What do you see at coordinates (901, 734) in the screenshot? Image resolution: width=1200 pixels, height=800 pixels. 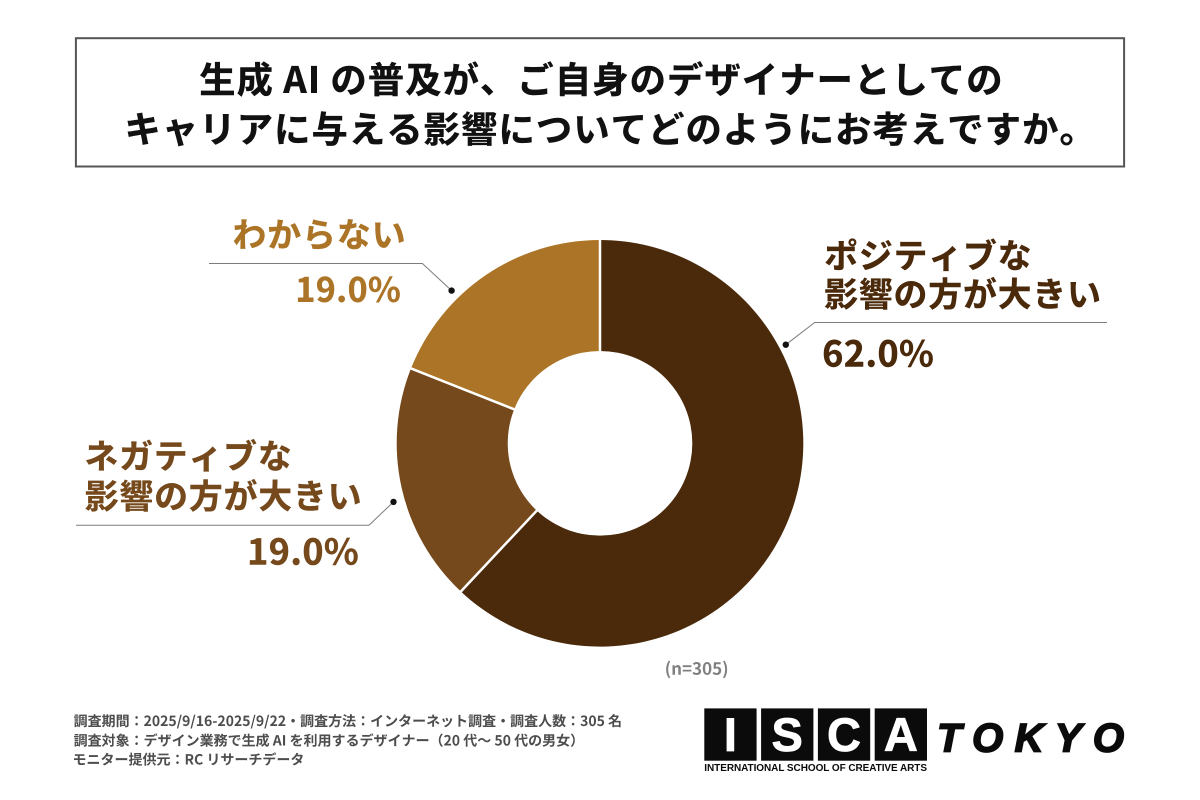 I see `svg-text: A` at bounding box center [901, 734].